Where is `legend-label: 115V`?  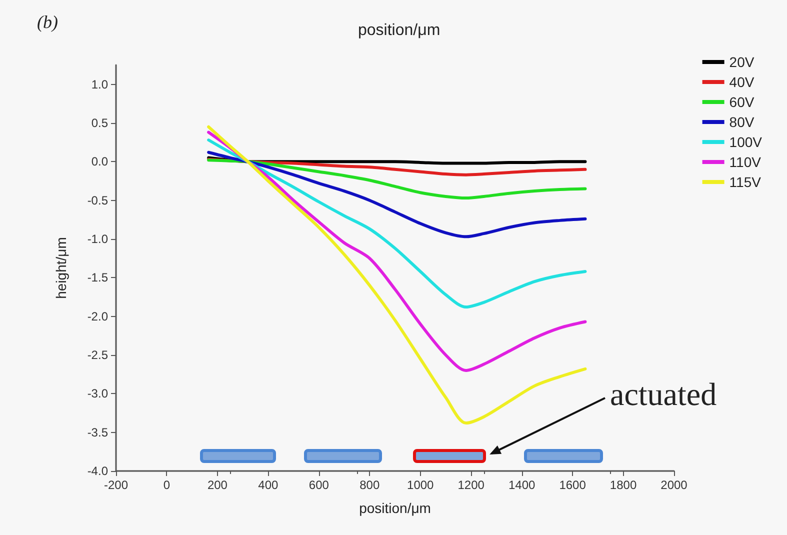 legend-label: 115V is located at coordinates (745, 182).